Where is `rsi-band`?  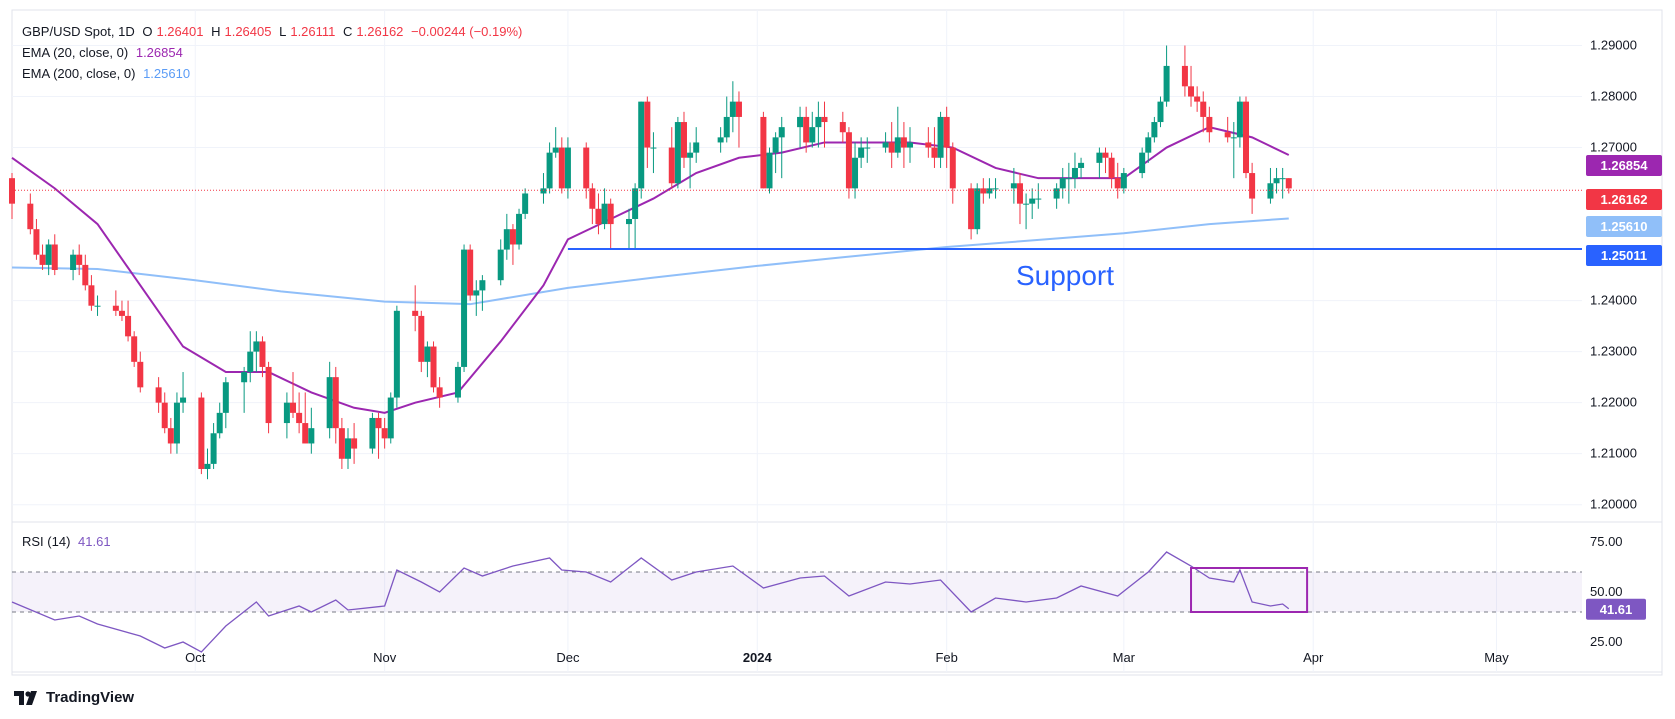
rsi-band is located at coordinates (797, 592).